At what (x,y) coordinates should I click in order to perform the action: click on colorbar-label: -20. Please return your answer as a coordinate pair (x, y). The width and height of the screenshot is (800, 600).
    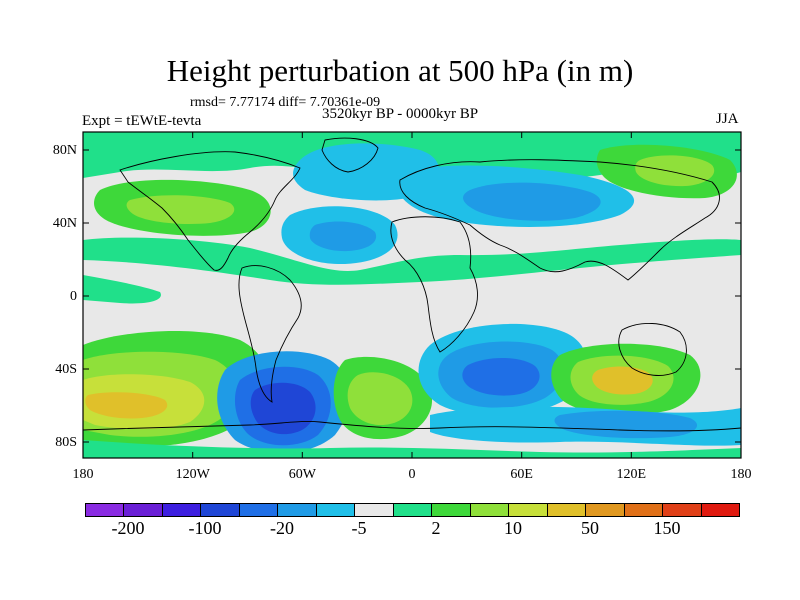
    Looking at the image, I should click on (282, 528).